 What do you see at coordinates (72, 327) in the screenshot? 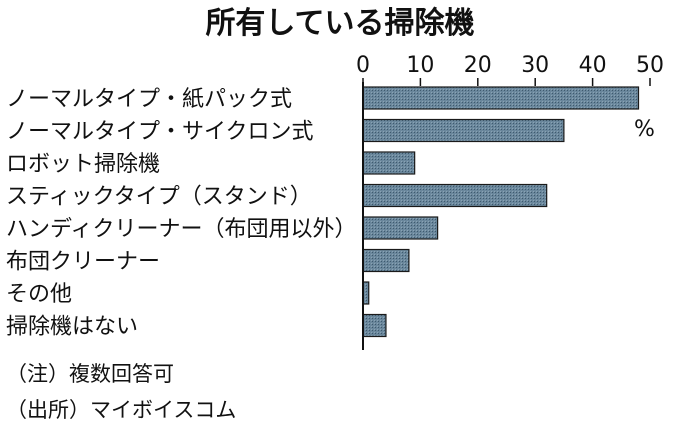
I see `category-label: 掃除機はない` at bounding box center [72, 327].